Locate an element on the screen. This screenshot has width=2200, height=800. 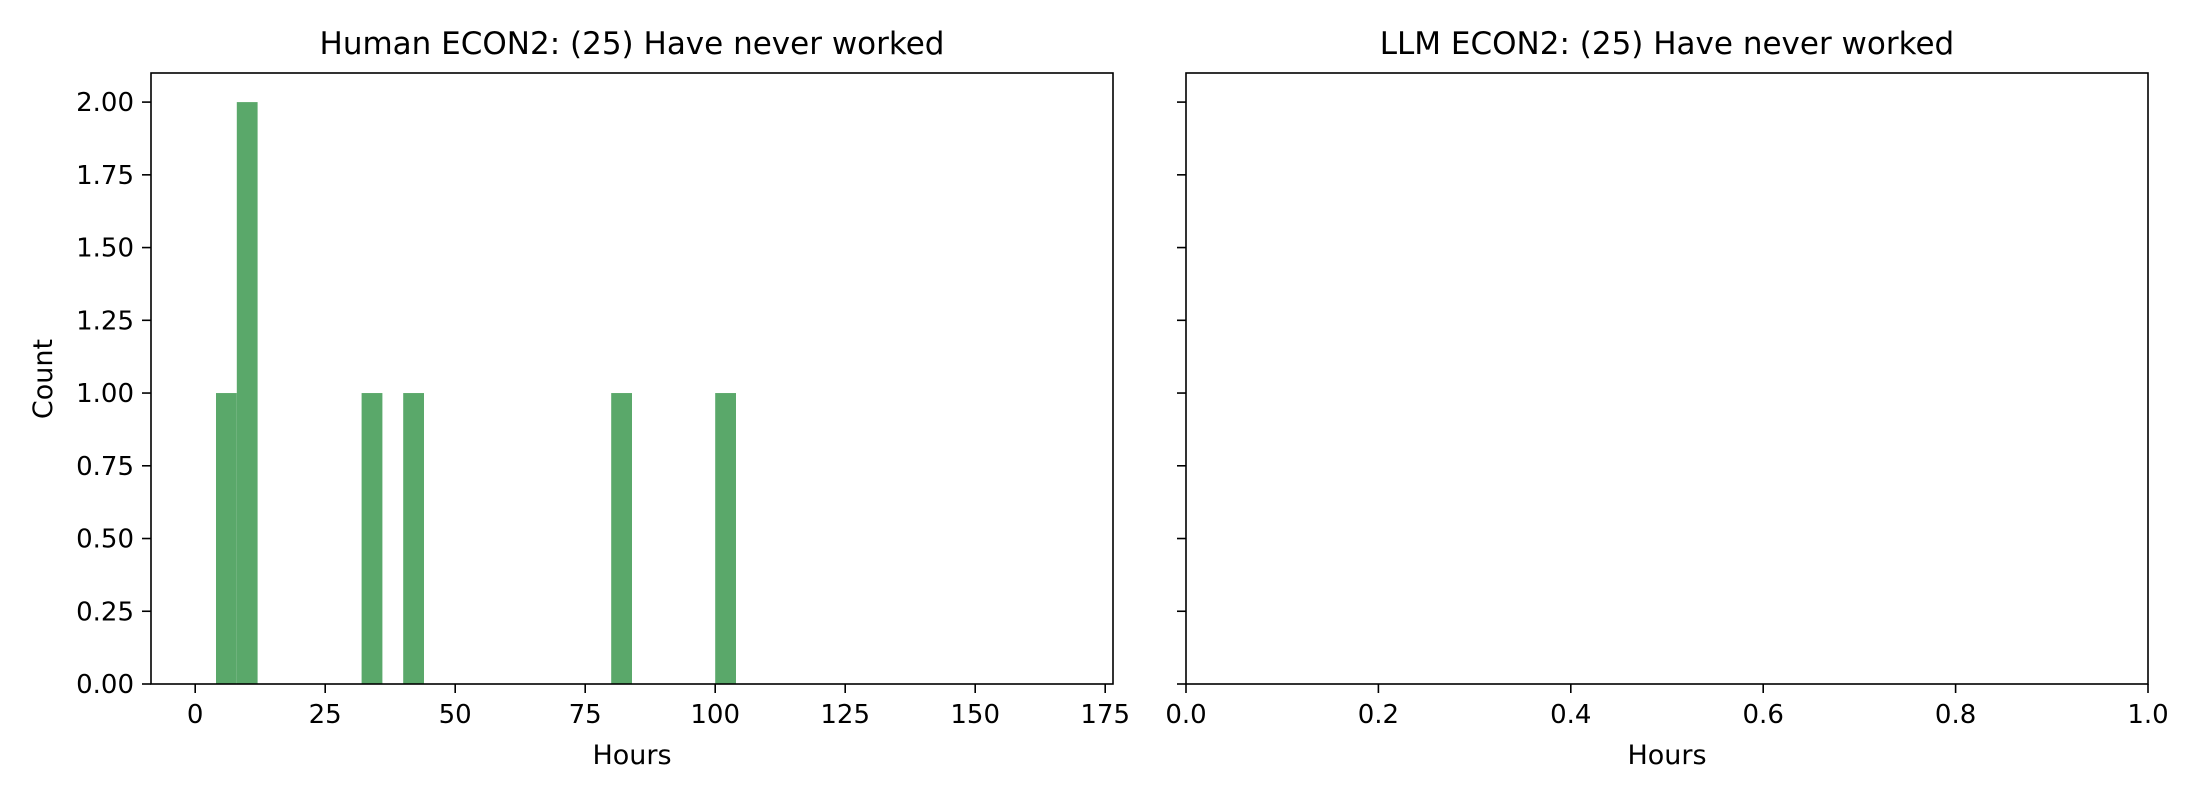
x-tick-label: 0.8 is located at coordinates (1955, 715).